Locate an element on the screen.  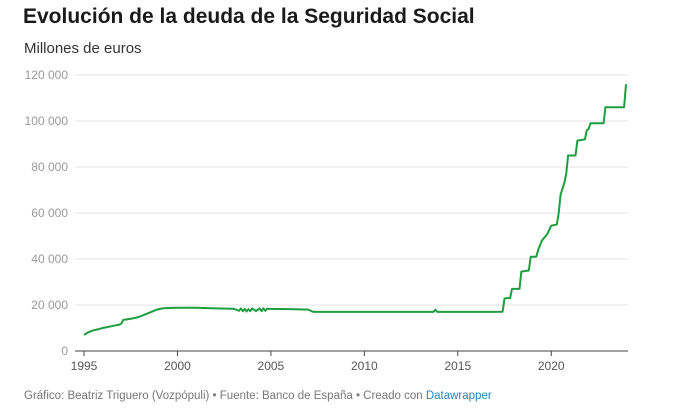
y-tick-label: 40 000 is located at coordinates (49, 259).